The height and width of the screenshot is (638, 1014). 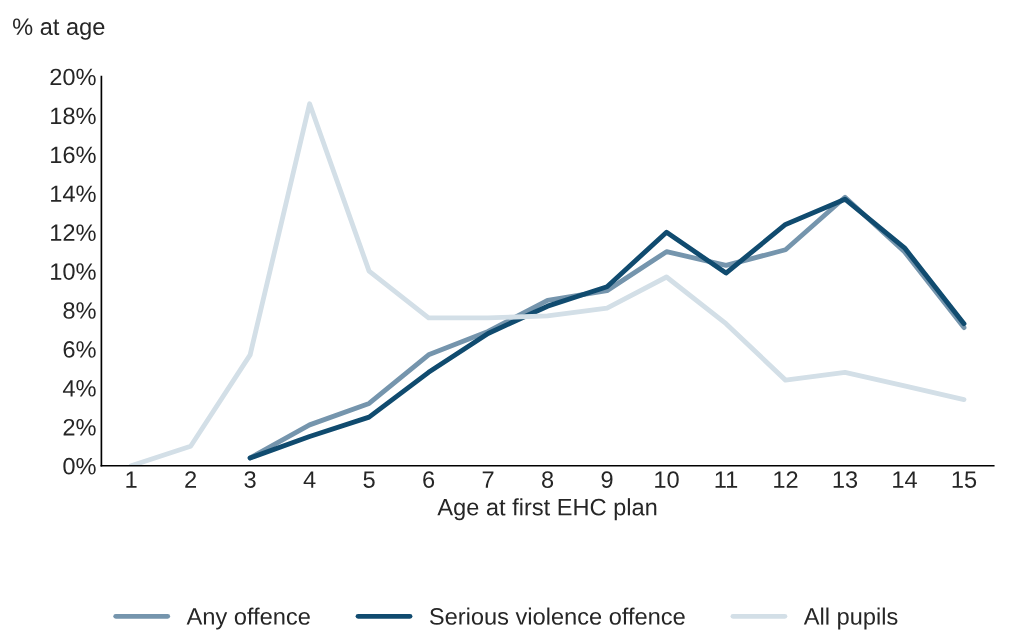 I want to click on legend-label: All pupils, so click(x=850, y=618).